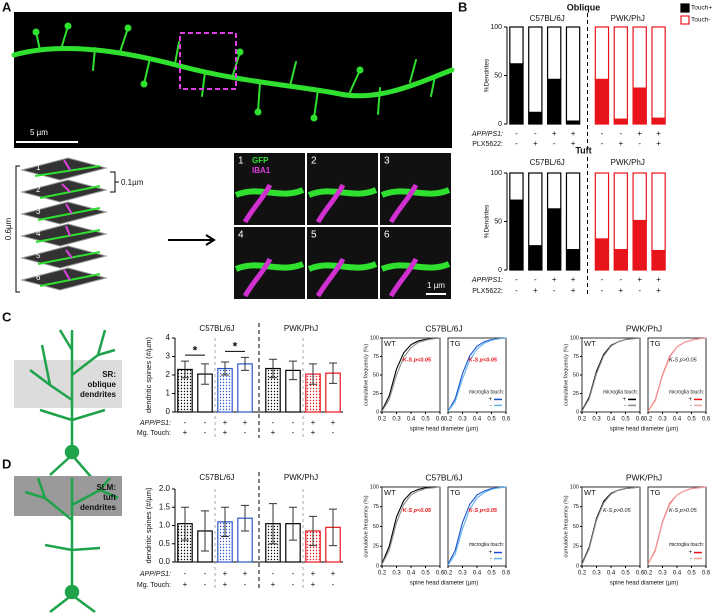  What do you see at coordinates (387, 235) in the screenshot?
I see `tile-label: 6` at bounding box center [387, 235].